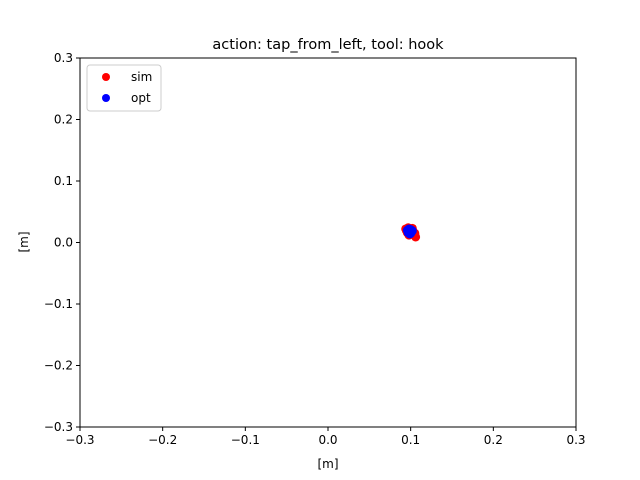 This screenshot has width=640, height=480. What do you see at coordinates (106, 98) in the screenshot?
I see `legend-marker-opt` at bounding box center [106, 98].